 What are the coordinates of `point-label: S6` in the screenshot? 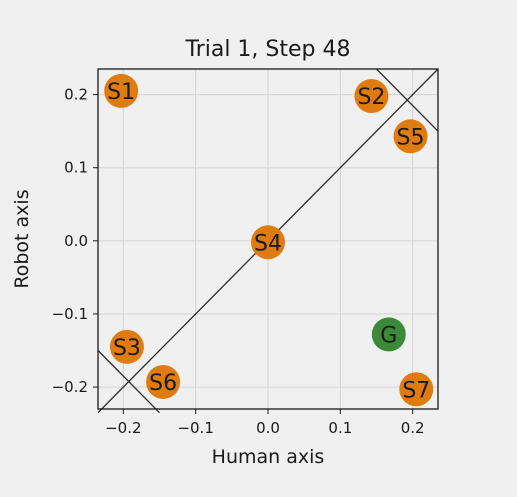 It's located at (163, 383).